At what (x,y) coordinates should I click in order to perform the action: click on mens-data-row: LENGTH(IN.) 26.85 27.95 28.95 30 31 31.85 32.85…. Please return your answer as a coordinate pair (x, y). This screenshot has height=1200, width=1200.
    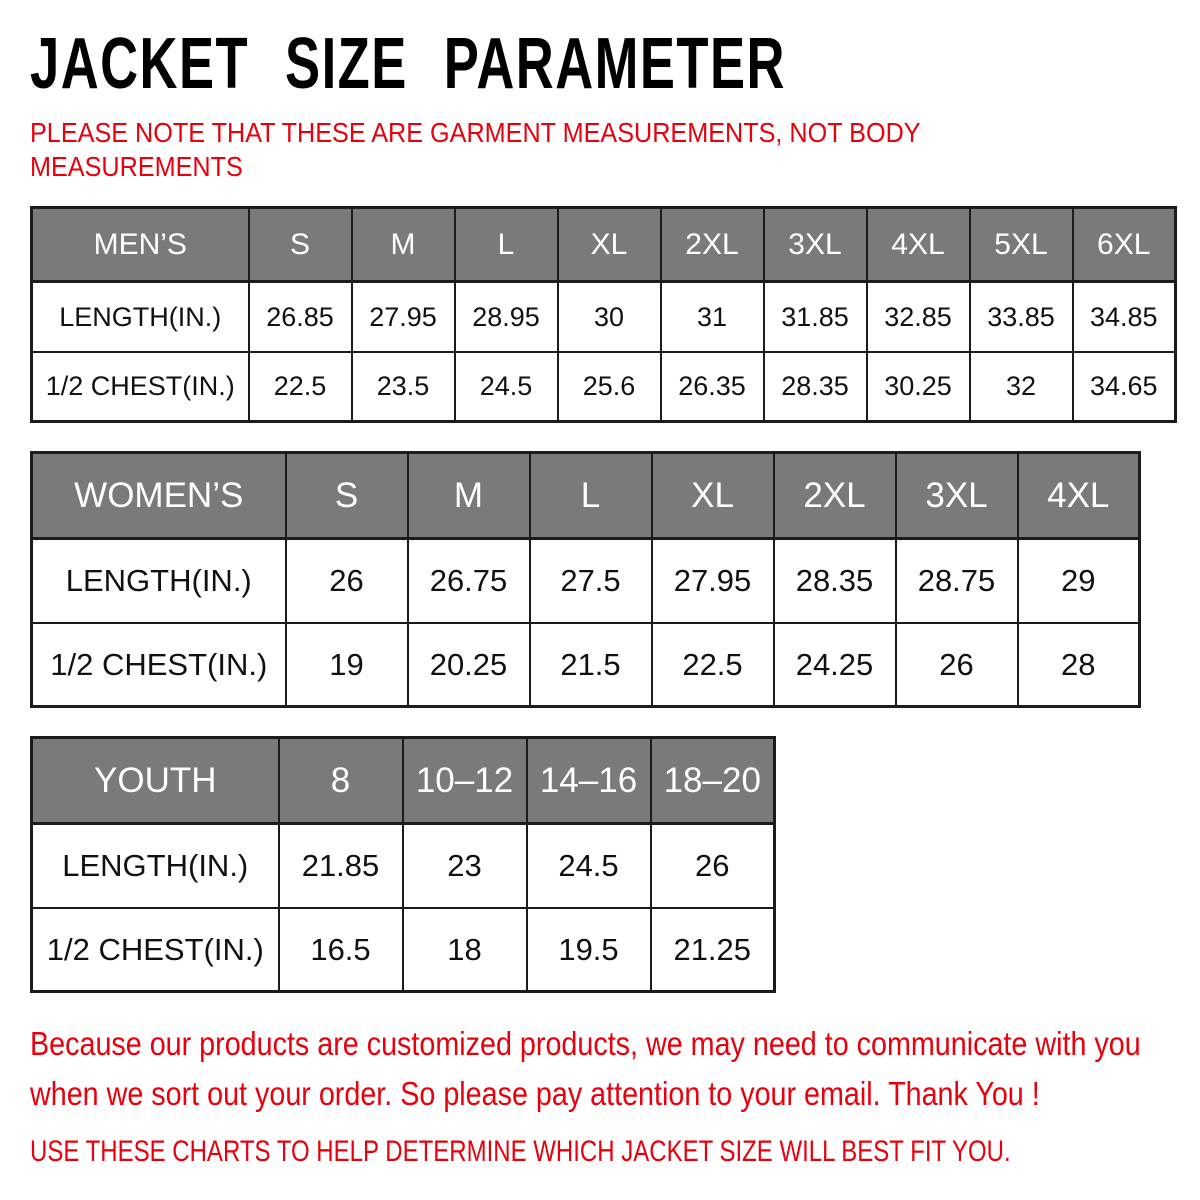
    Looking at the image, I should click on (603, 316).